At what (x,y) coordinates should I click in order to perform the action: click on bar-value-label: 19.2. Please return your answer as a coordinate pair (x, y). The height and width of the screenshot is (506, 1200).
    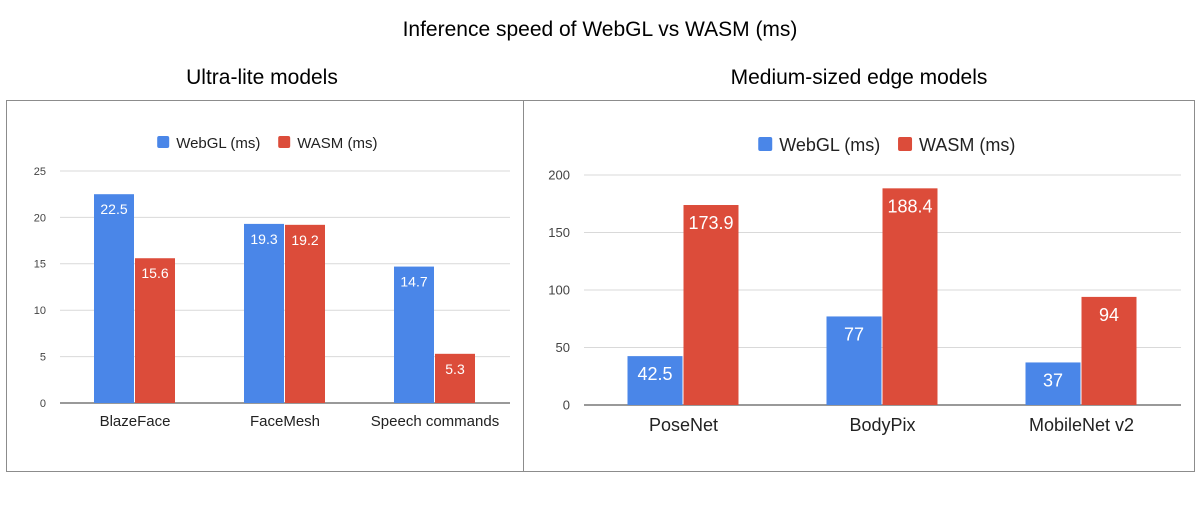
    Looking at the image, I should click on (304, 240).